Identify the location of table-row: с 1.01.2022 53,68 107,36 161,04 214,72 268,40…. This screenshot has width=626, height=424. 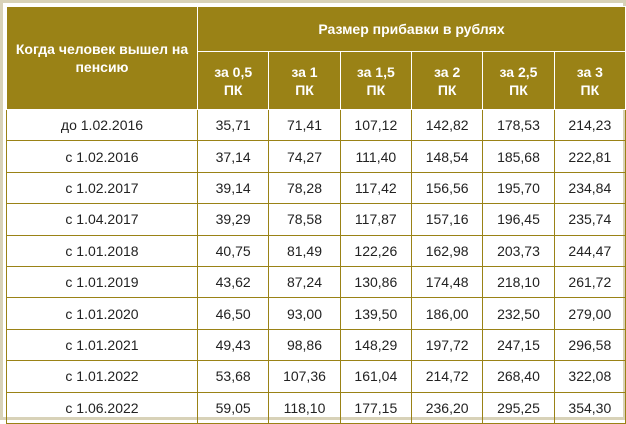
(316, 376).